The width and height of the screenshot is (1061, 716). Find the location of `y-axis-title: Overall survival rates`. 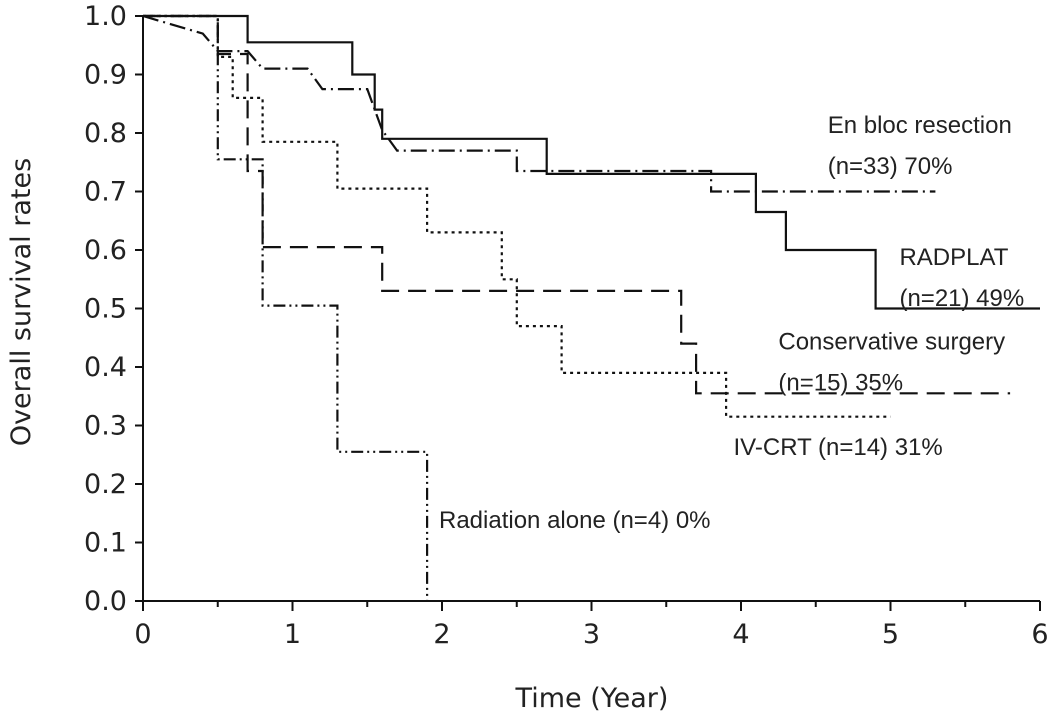

y-axis-title: Overall survival rates is located at coordinates (21, 302).